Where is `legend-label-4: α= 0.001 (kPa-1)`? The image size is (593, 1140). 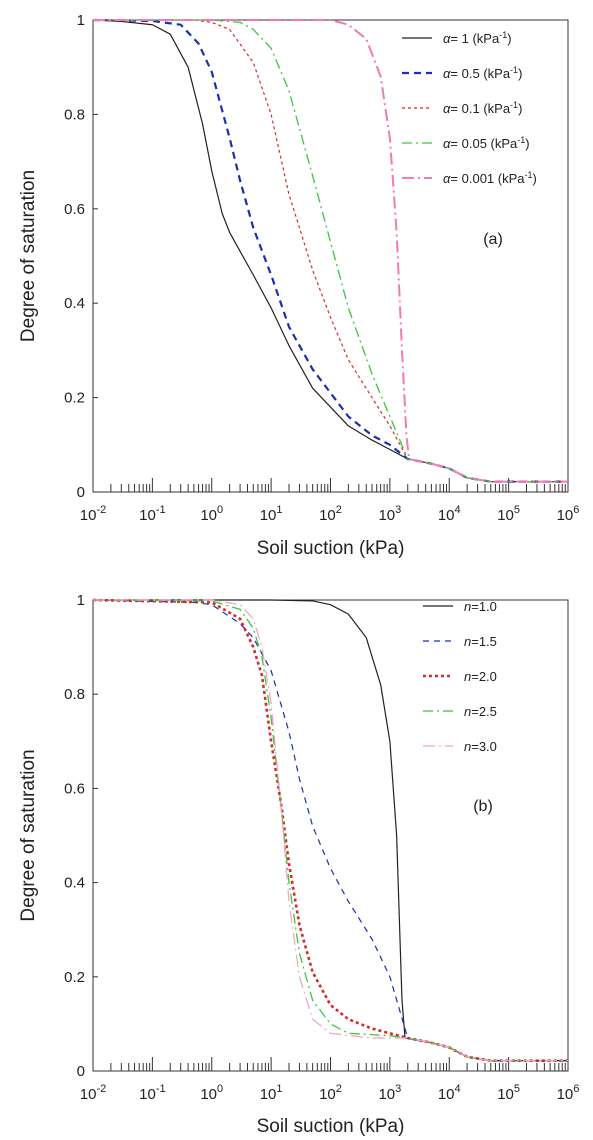
legend-label-4: α= 0.001 (kPa-1) is located at coordinates (490, 178).